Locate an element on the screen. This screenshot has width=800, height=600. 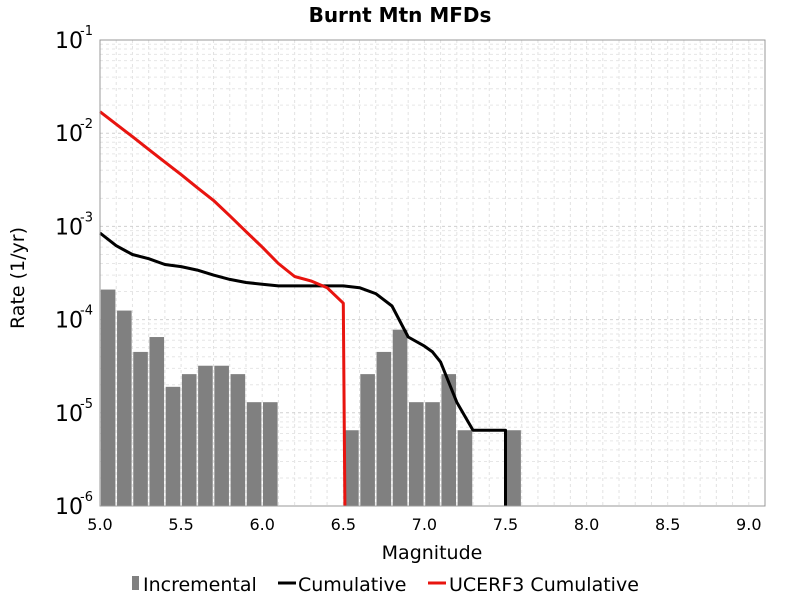
y-tick-labels: 10-610-510-410-310-210-1 is located at coordinates (74, 272).